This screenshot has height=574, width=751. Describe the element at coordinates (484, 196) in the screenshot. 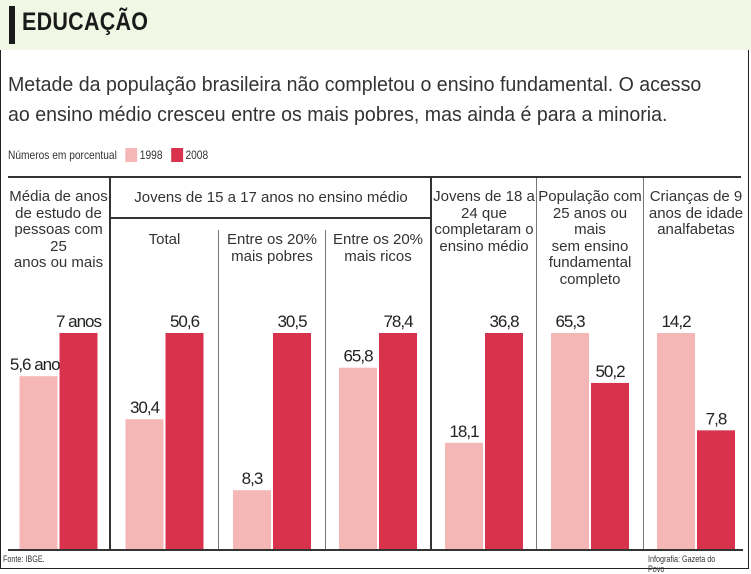

I see `panel-title-line: Jovens de 18 a` at that location.